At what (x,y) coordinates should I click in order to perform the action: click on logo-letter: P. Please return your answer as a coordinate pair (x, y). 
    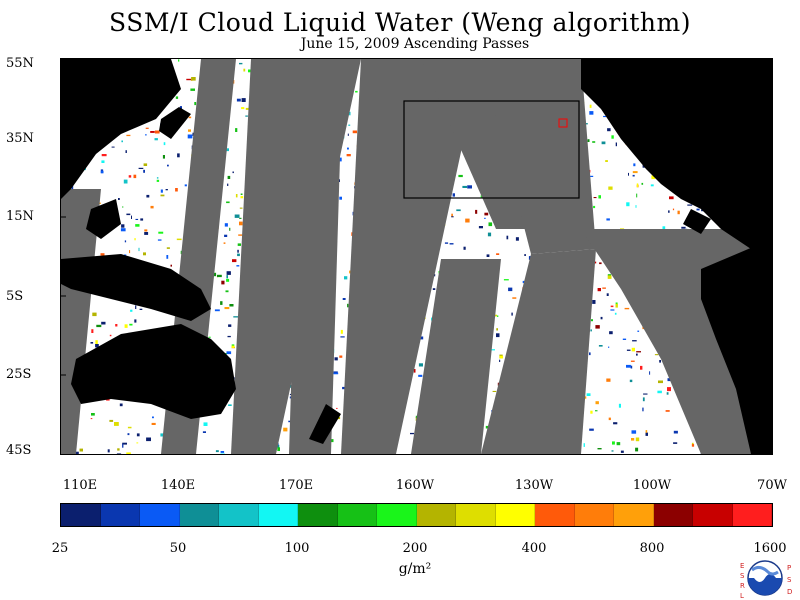
    Looking at the image, I should click on (789, 568).